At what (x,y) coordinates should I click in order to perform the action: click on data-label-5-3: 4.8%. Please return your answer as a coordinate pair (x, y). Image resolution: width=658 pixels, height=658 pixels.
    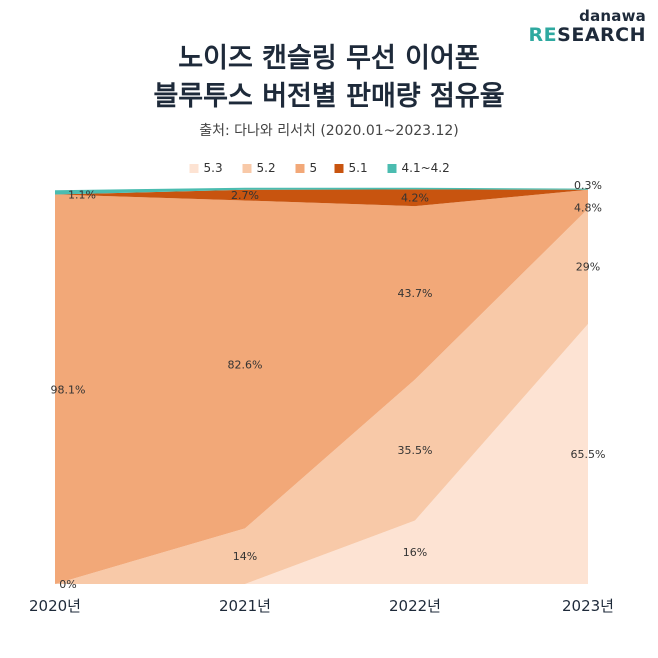
    Looking at the image, I should click on (588, 207).